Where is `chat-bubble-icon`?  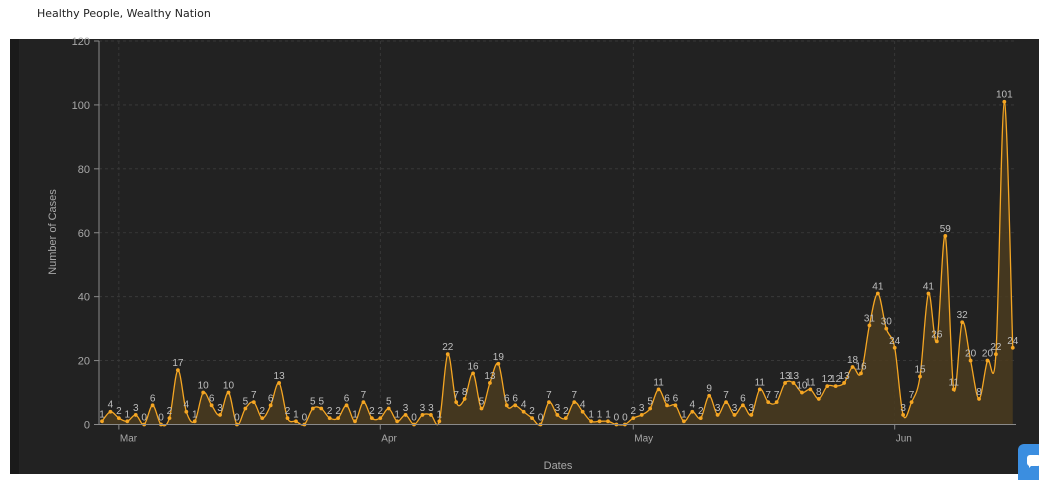
chat-bubble-icon is located at coordinates (1033, 461).